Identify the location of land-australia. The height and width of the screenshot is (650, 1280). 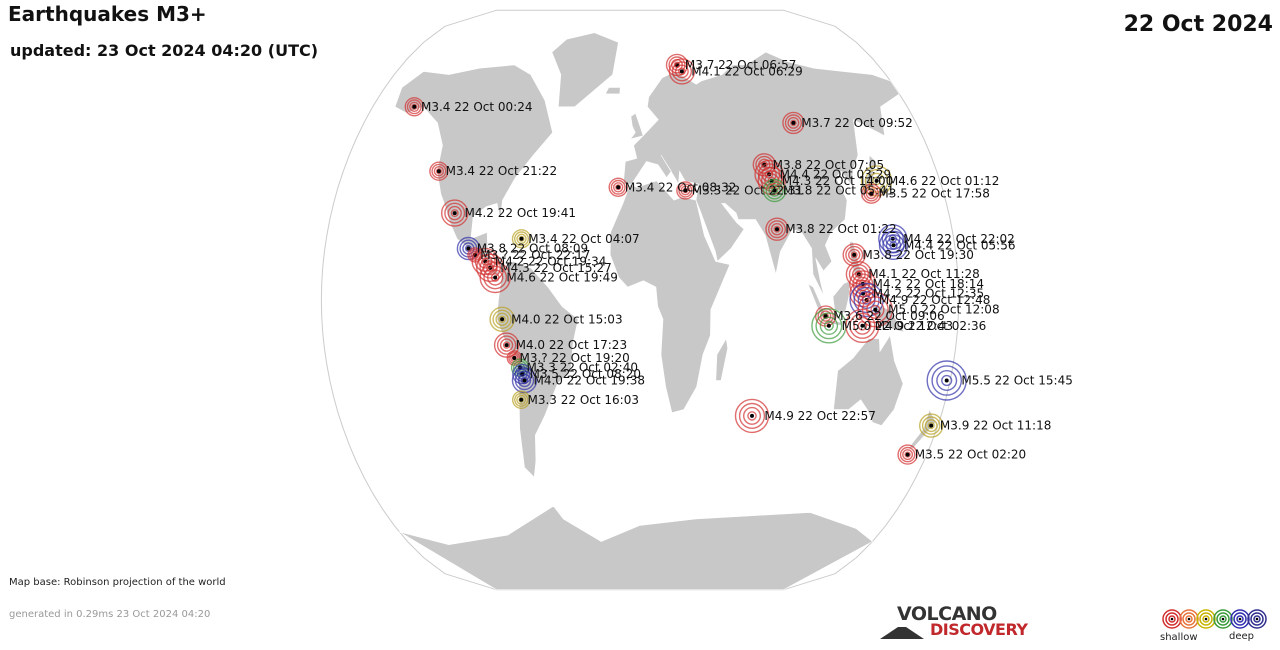
(868, 380).